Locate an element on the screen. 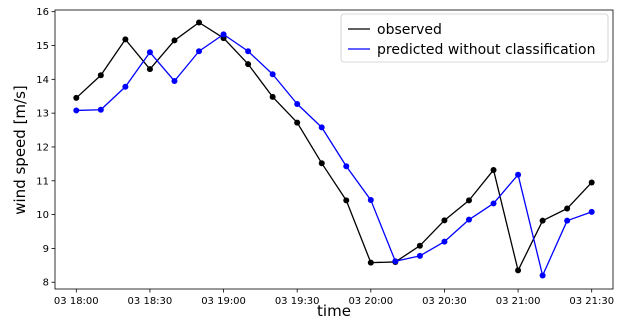 Image resolution: width=622 pixels, height=321 pixels. x-tick-label: 03 21:00 is located at coordinates (518, 301).